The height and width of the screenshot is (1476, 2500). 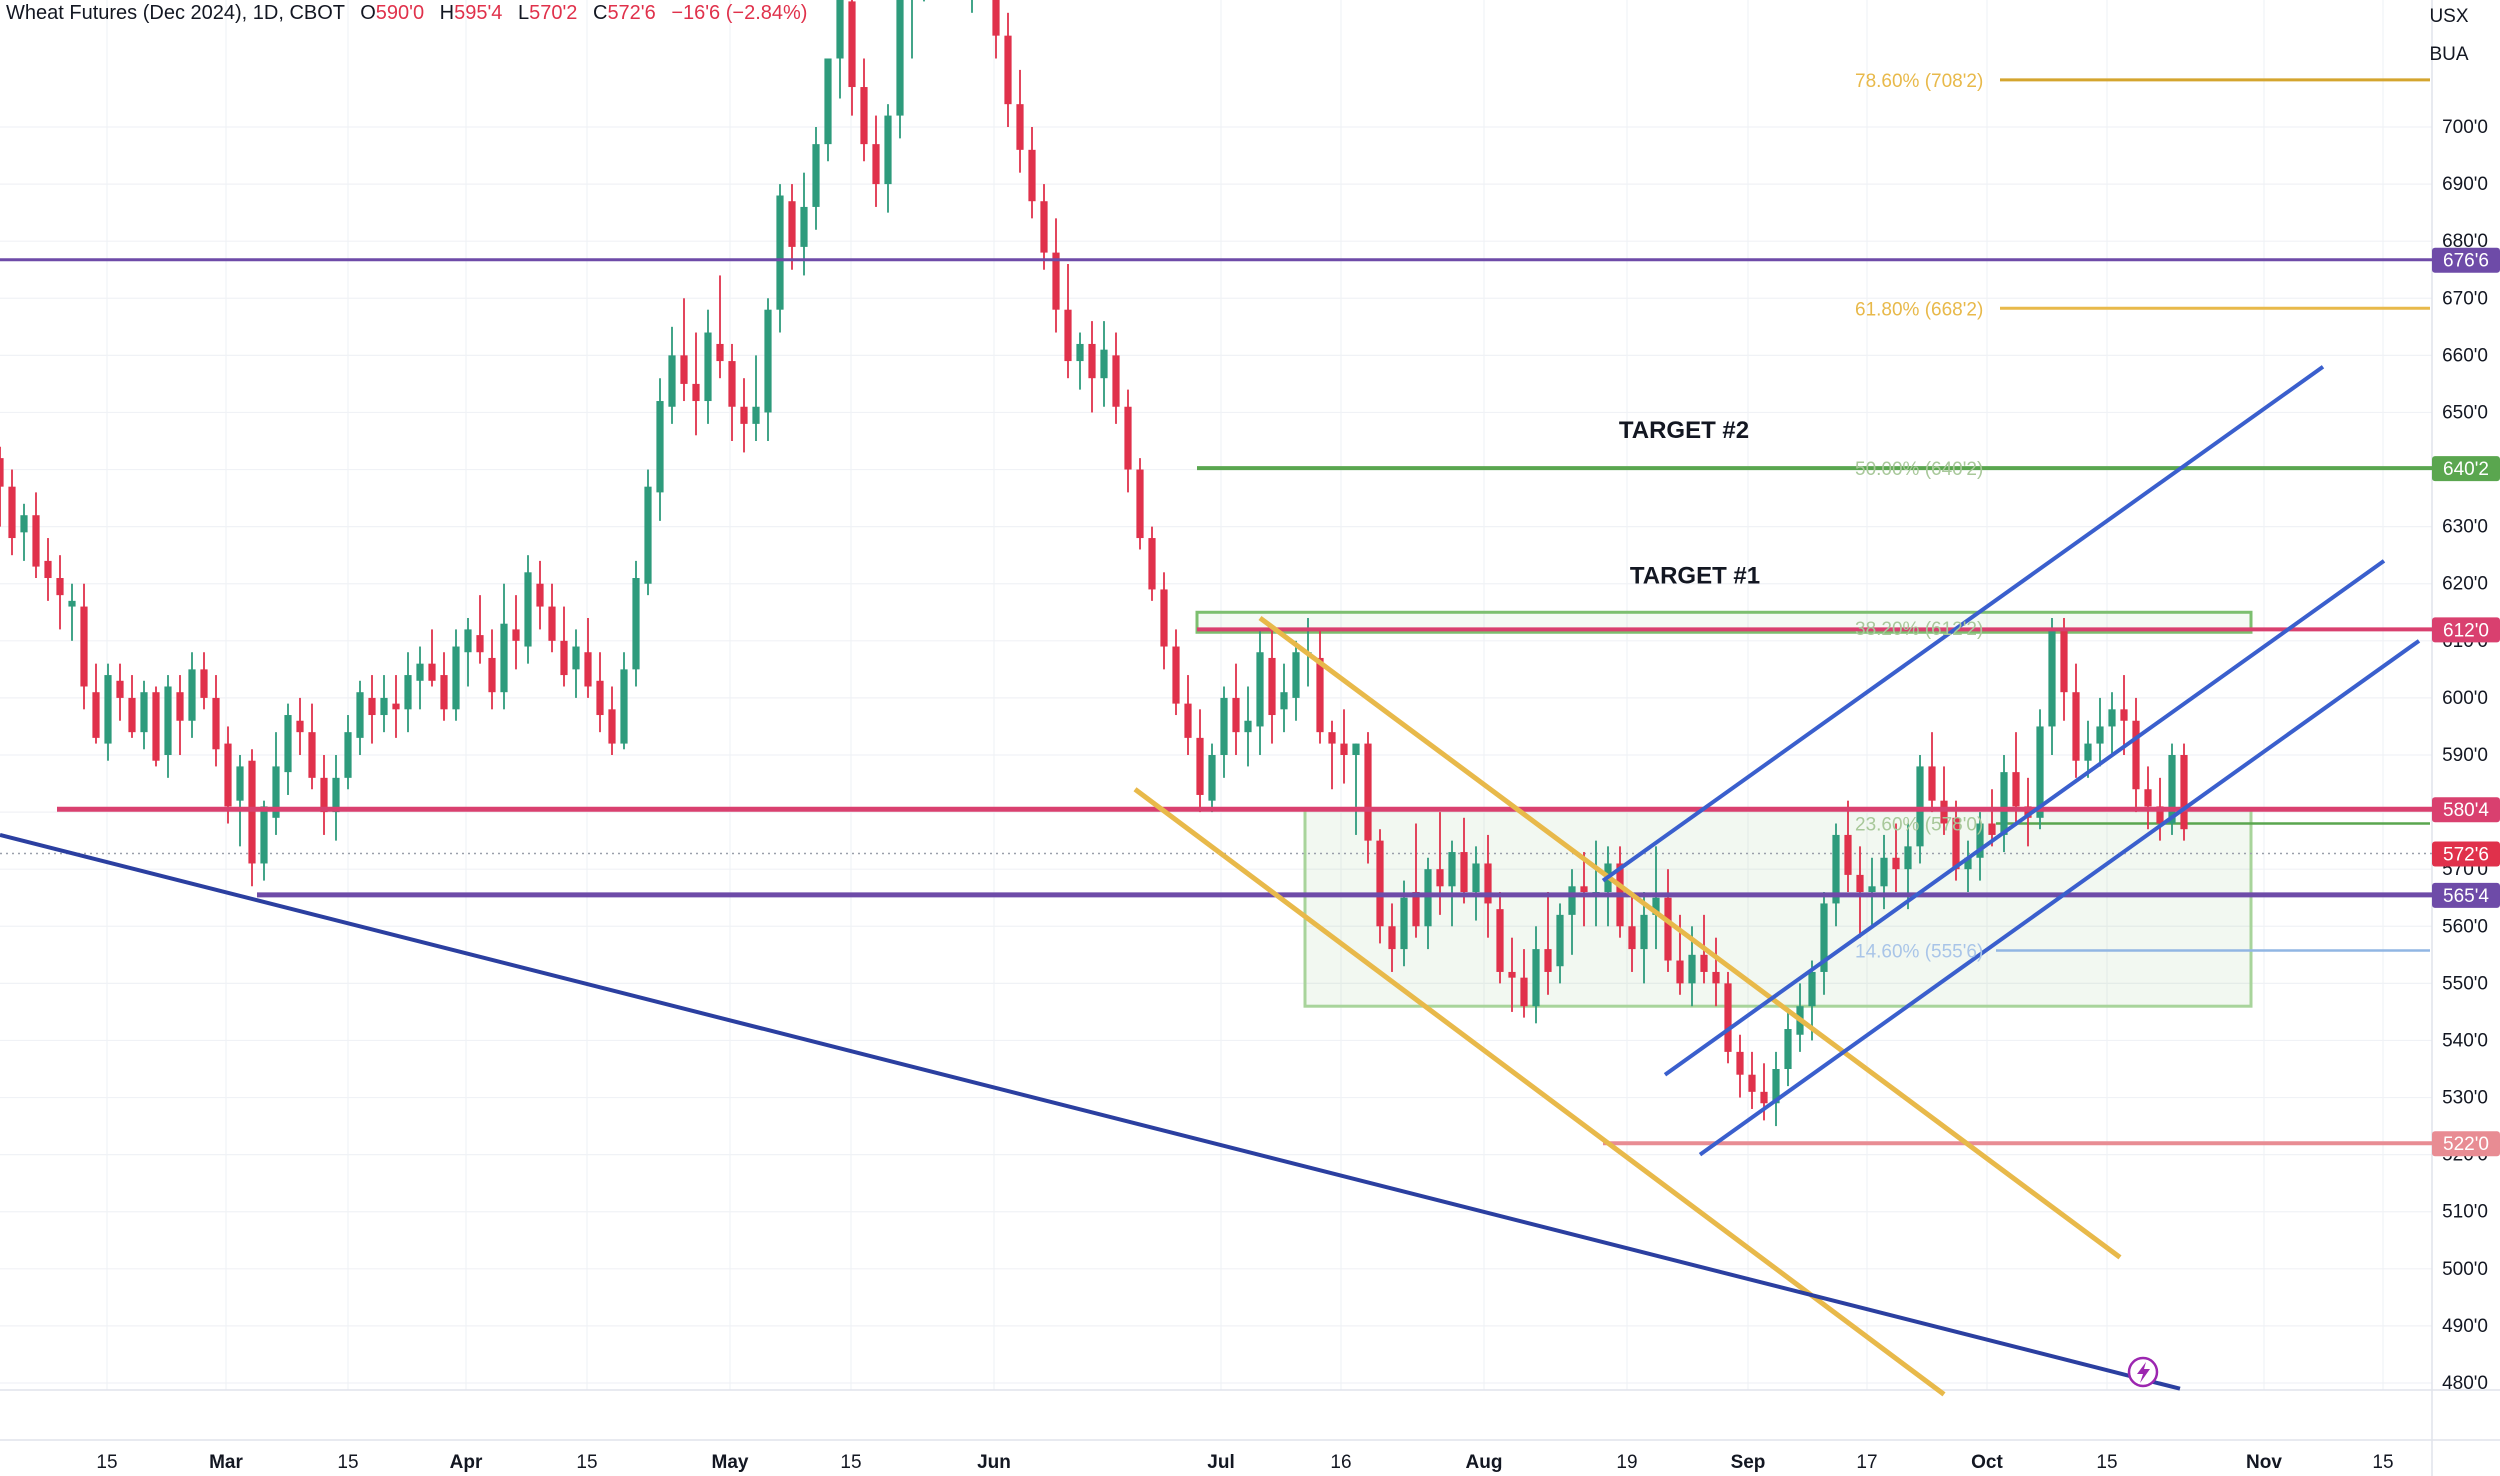 I want to click on time-tick-label: Nov, so click(x=2264, y=1462).